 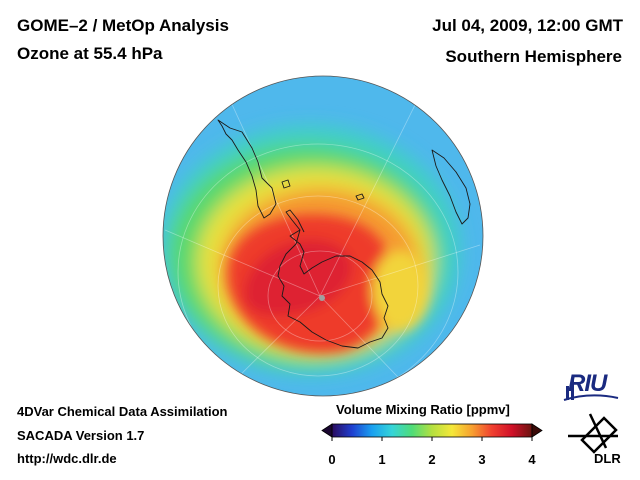 What do you see at coordinates (123, 25) in the screenshot?
I see `instrument-title: GOME–2 / MetOp Analysis` at bounding box center [123, 25].